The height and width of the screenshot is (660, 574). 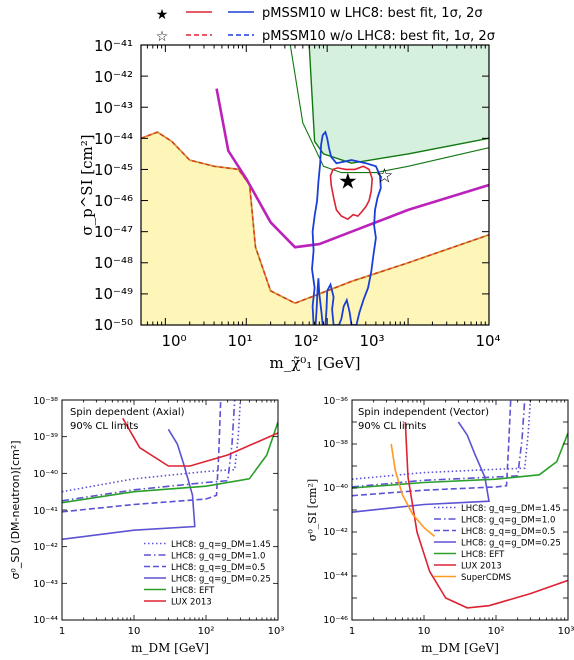 What do you see at coordinates (87, 184) in the screenshot?
I see `top-y-axis-label: σ_p^SI [cm²]` at bounding box center [87, 184].